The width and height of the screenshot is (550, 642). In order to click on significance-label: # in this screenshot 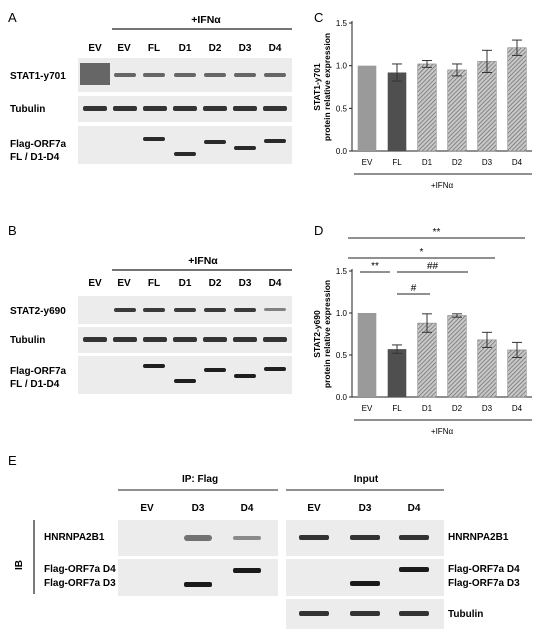, I will do `click(414, 288)`.